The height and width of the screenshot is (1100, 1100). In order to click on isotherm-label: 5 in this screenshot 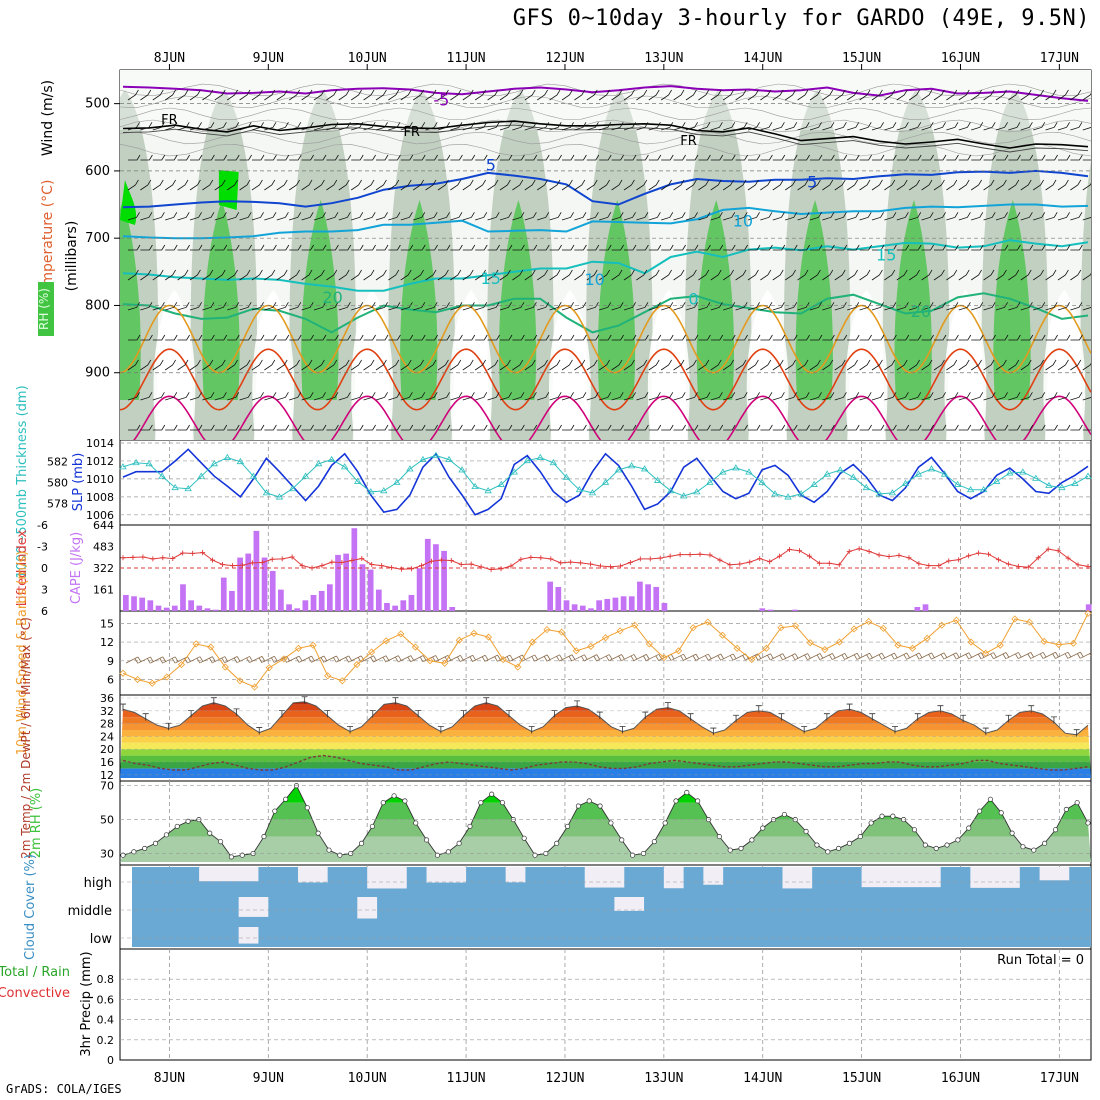, I will do `click(812, 181)`.